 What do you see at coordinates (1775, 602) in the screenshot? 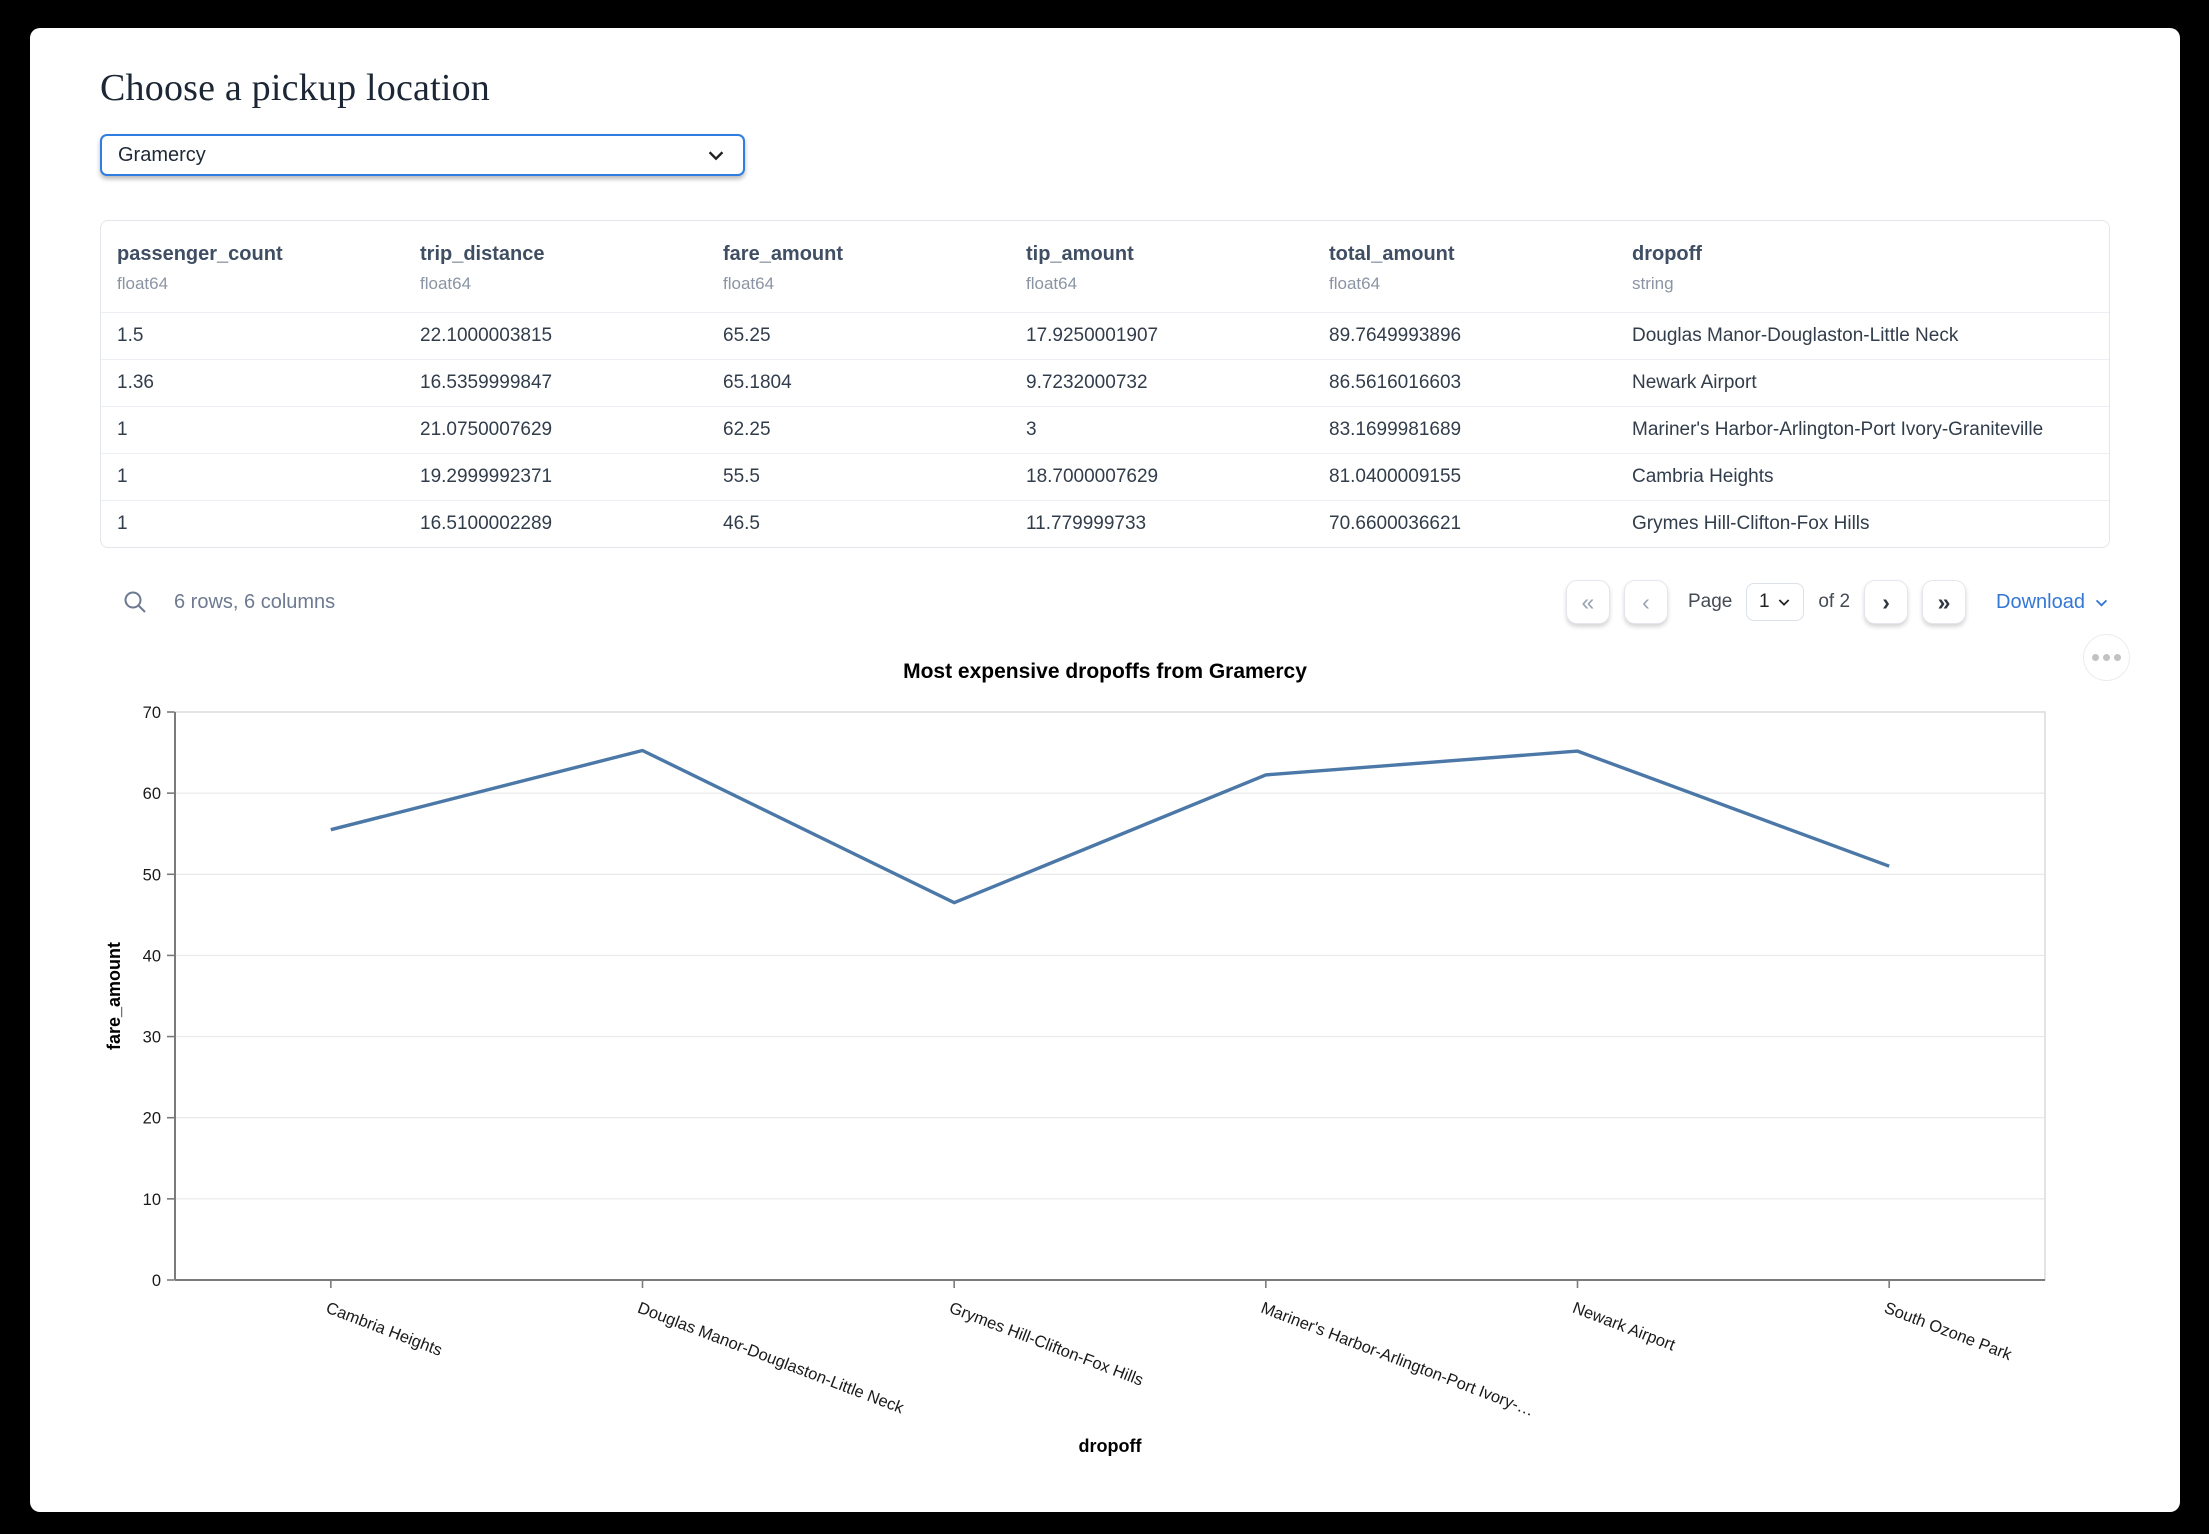
I see `page-number-select: 1` at bounding box center [1775, 602].